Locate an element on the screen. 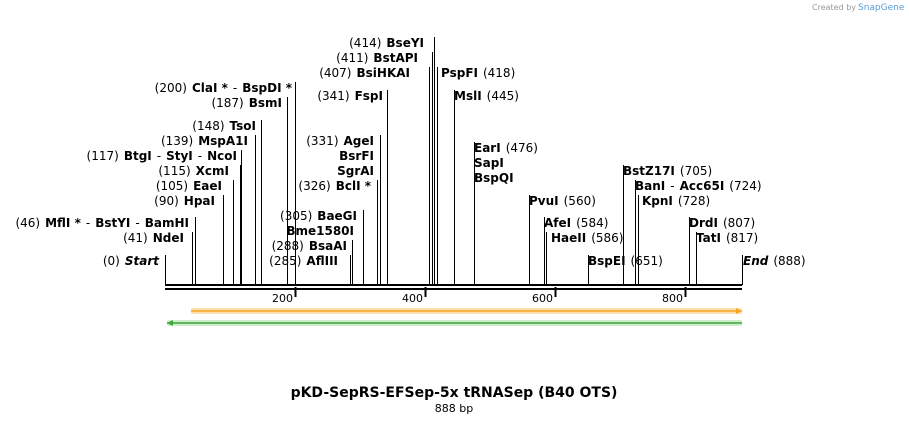 The height and width of the screenshot is (423, 909). site-label-part: TatI is located at coordinates (708, 238).